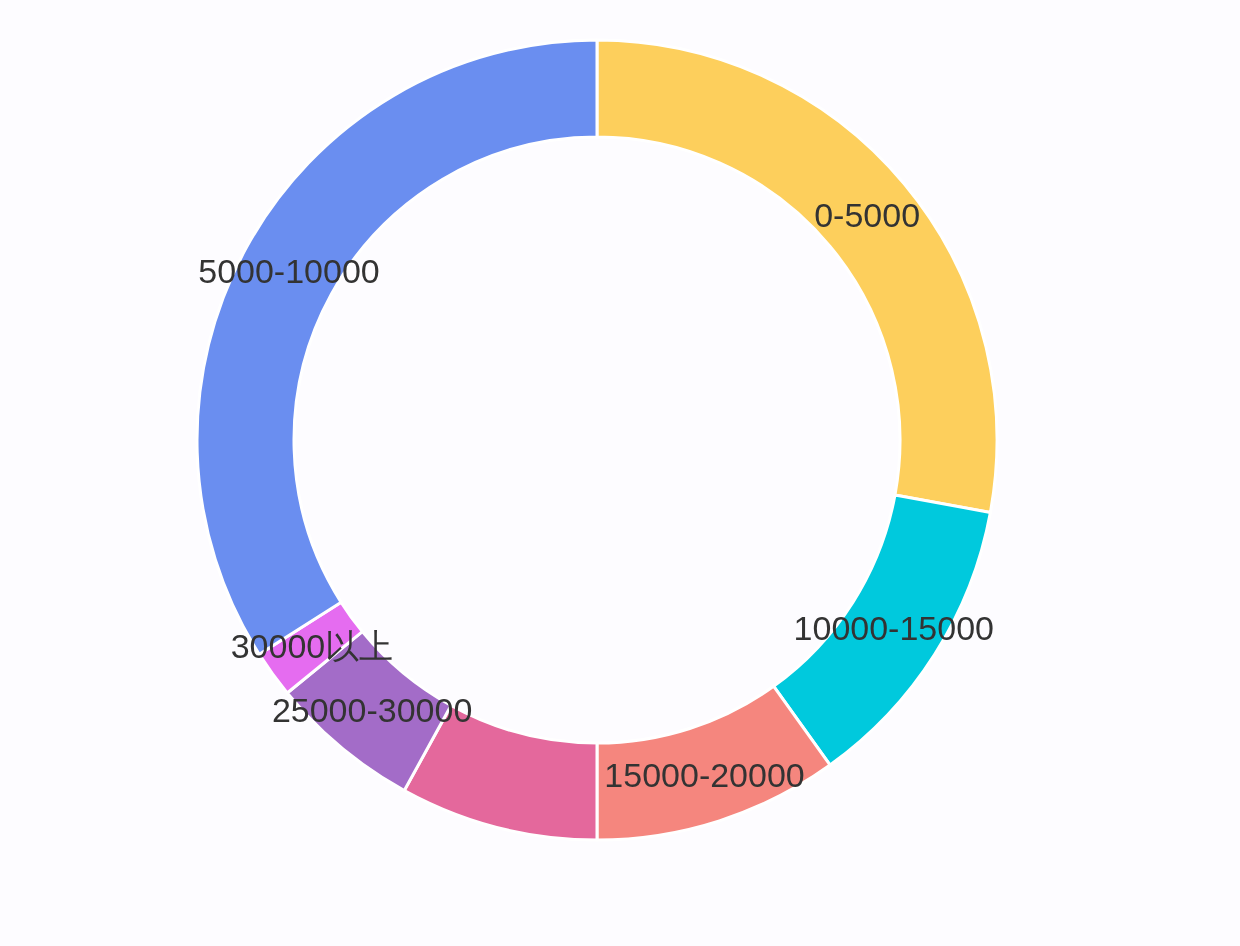 This screenshot has height=946, width=1240. Describe the element at coordinates (704, 774) in the screenshot. I see `slice-label: 15000-20000` at that location.